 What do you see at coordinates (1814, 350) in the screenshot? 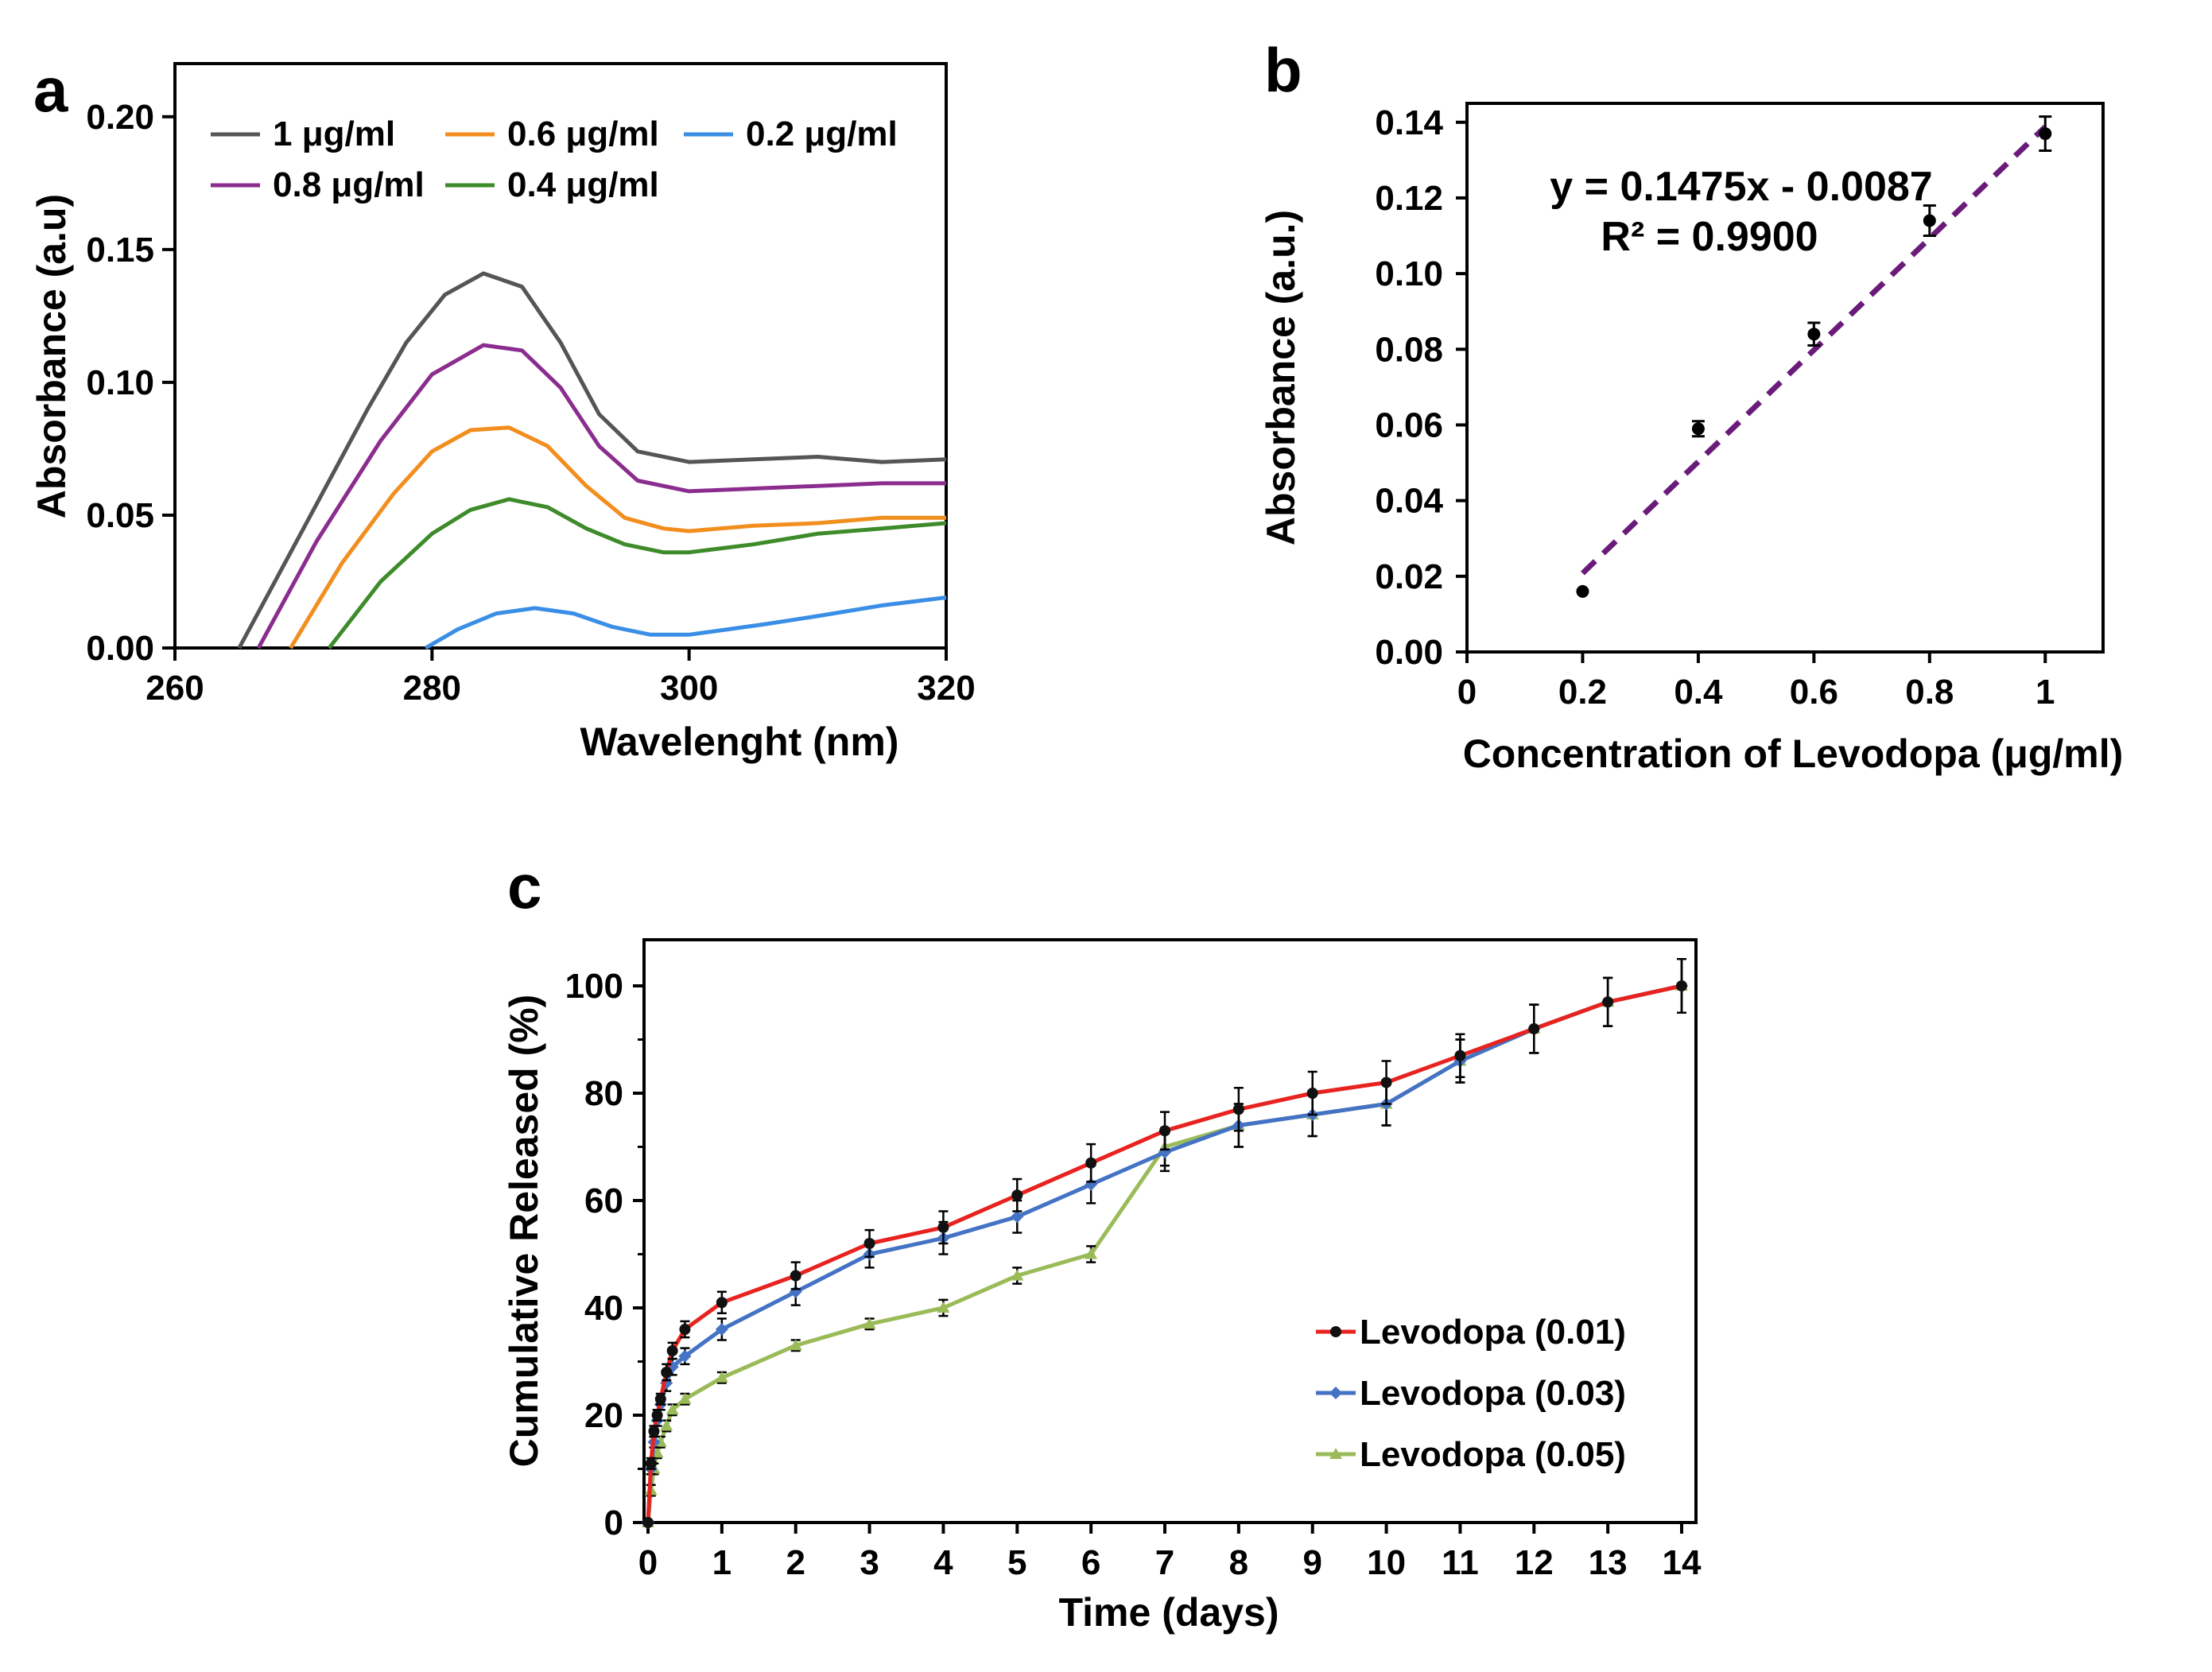
I see `panel-b-trendline` at bounding box center [1814, 350].